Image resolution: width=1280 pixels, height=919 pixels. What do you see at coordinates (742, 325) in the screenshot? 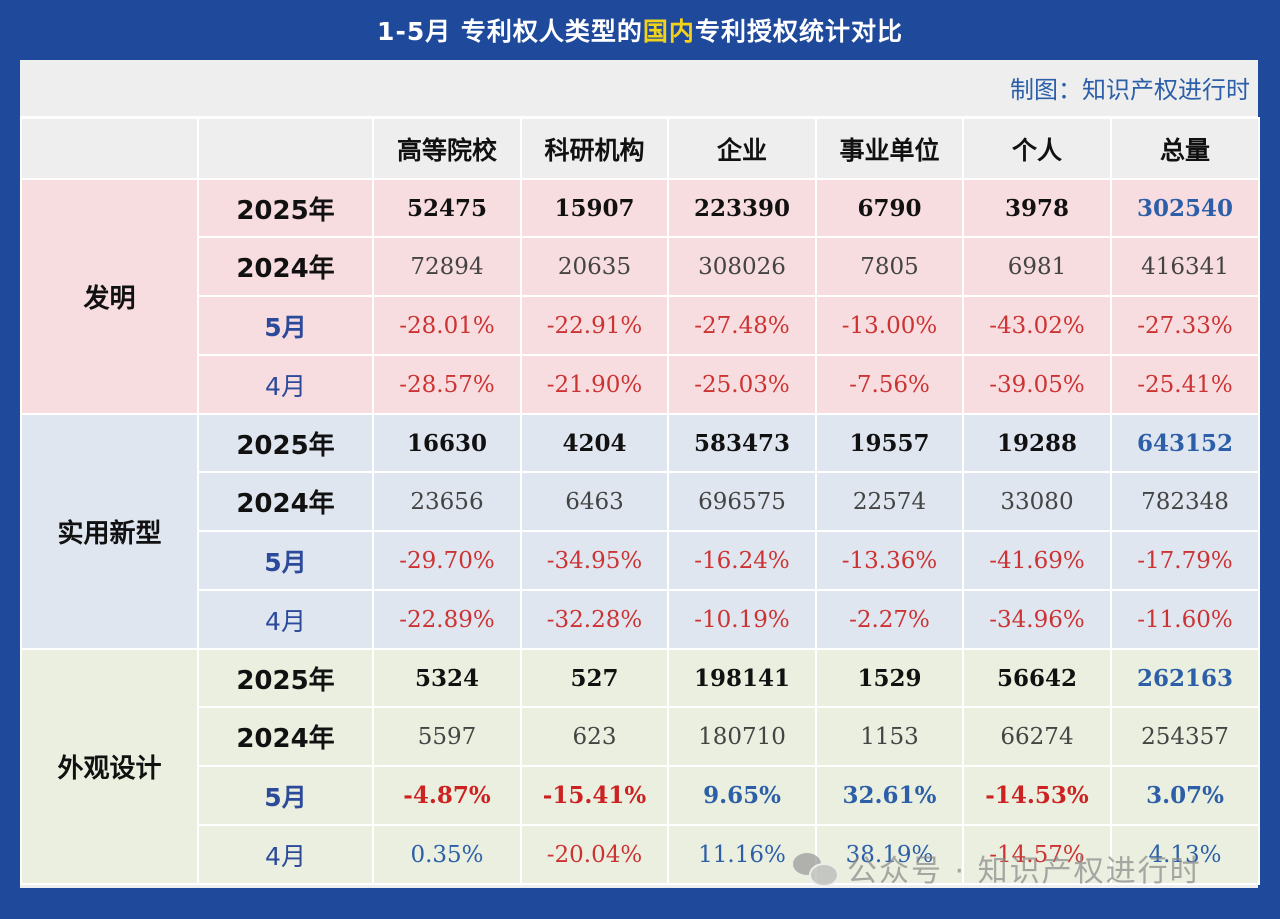
I see `table-cell: -27.48%` at bounding box center [742, 325].